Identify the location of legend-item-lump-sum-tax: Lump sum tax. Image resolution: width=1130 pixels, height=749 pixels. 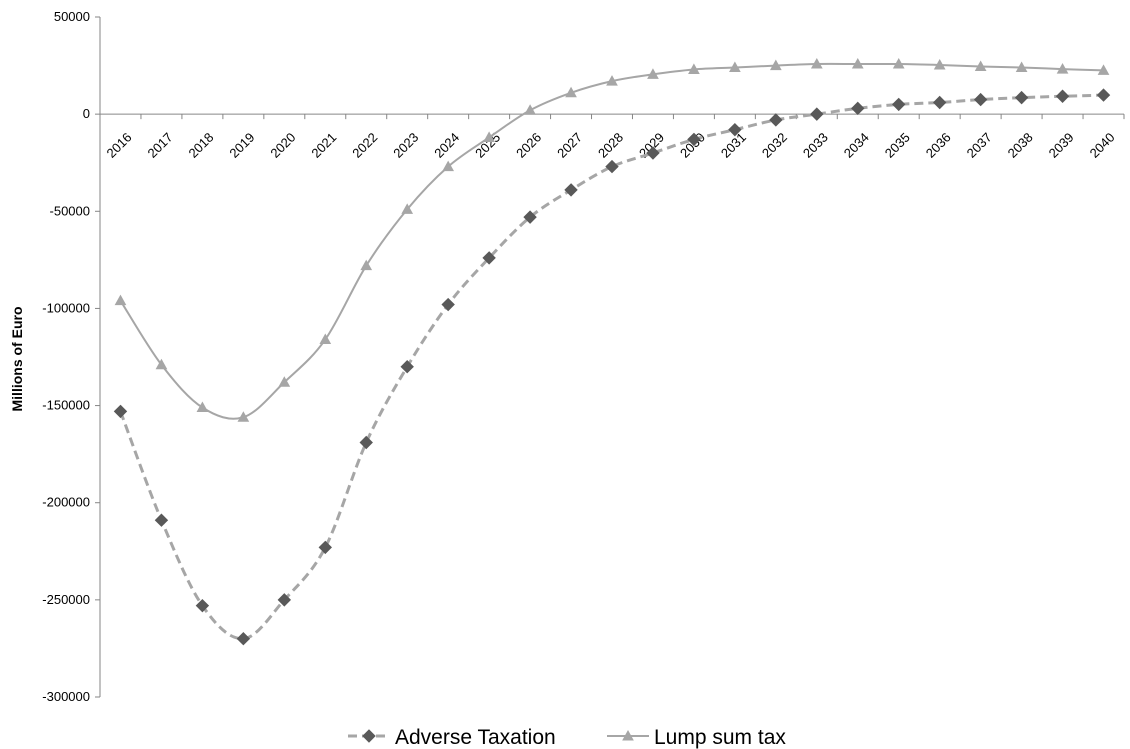
(696, 737).